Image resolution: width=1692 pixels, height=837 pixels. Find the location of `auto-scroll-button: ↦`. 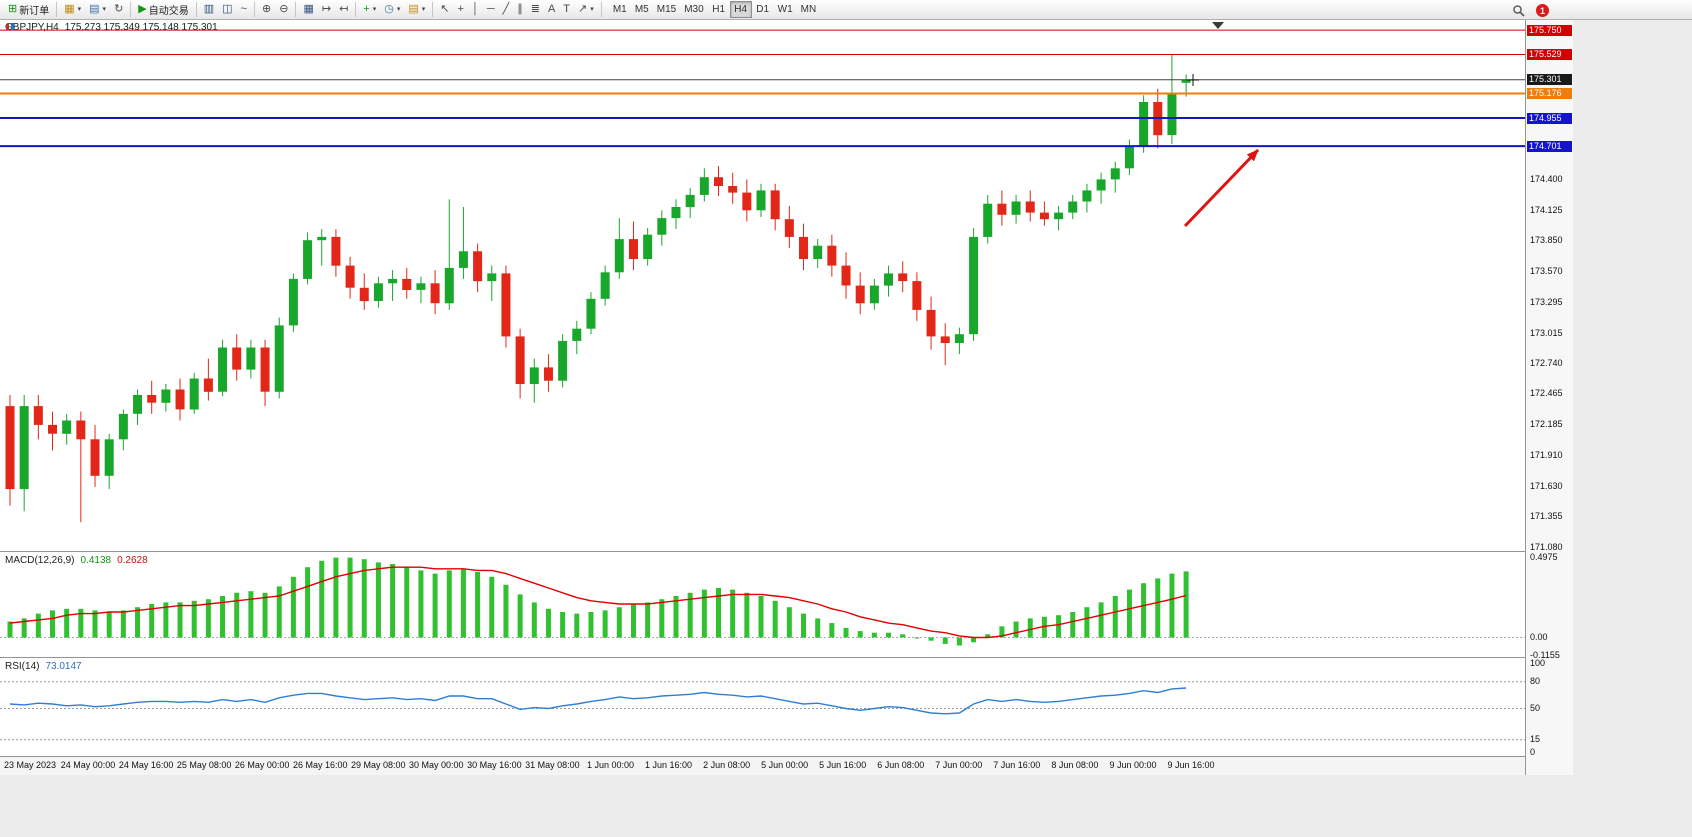

auto-scroll-button: ↦ is located at coordinates (326, 9).